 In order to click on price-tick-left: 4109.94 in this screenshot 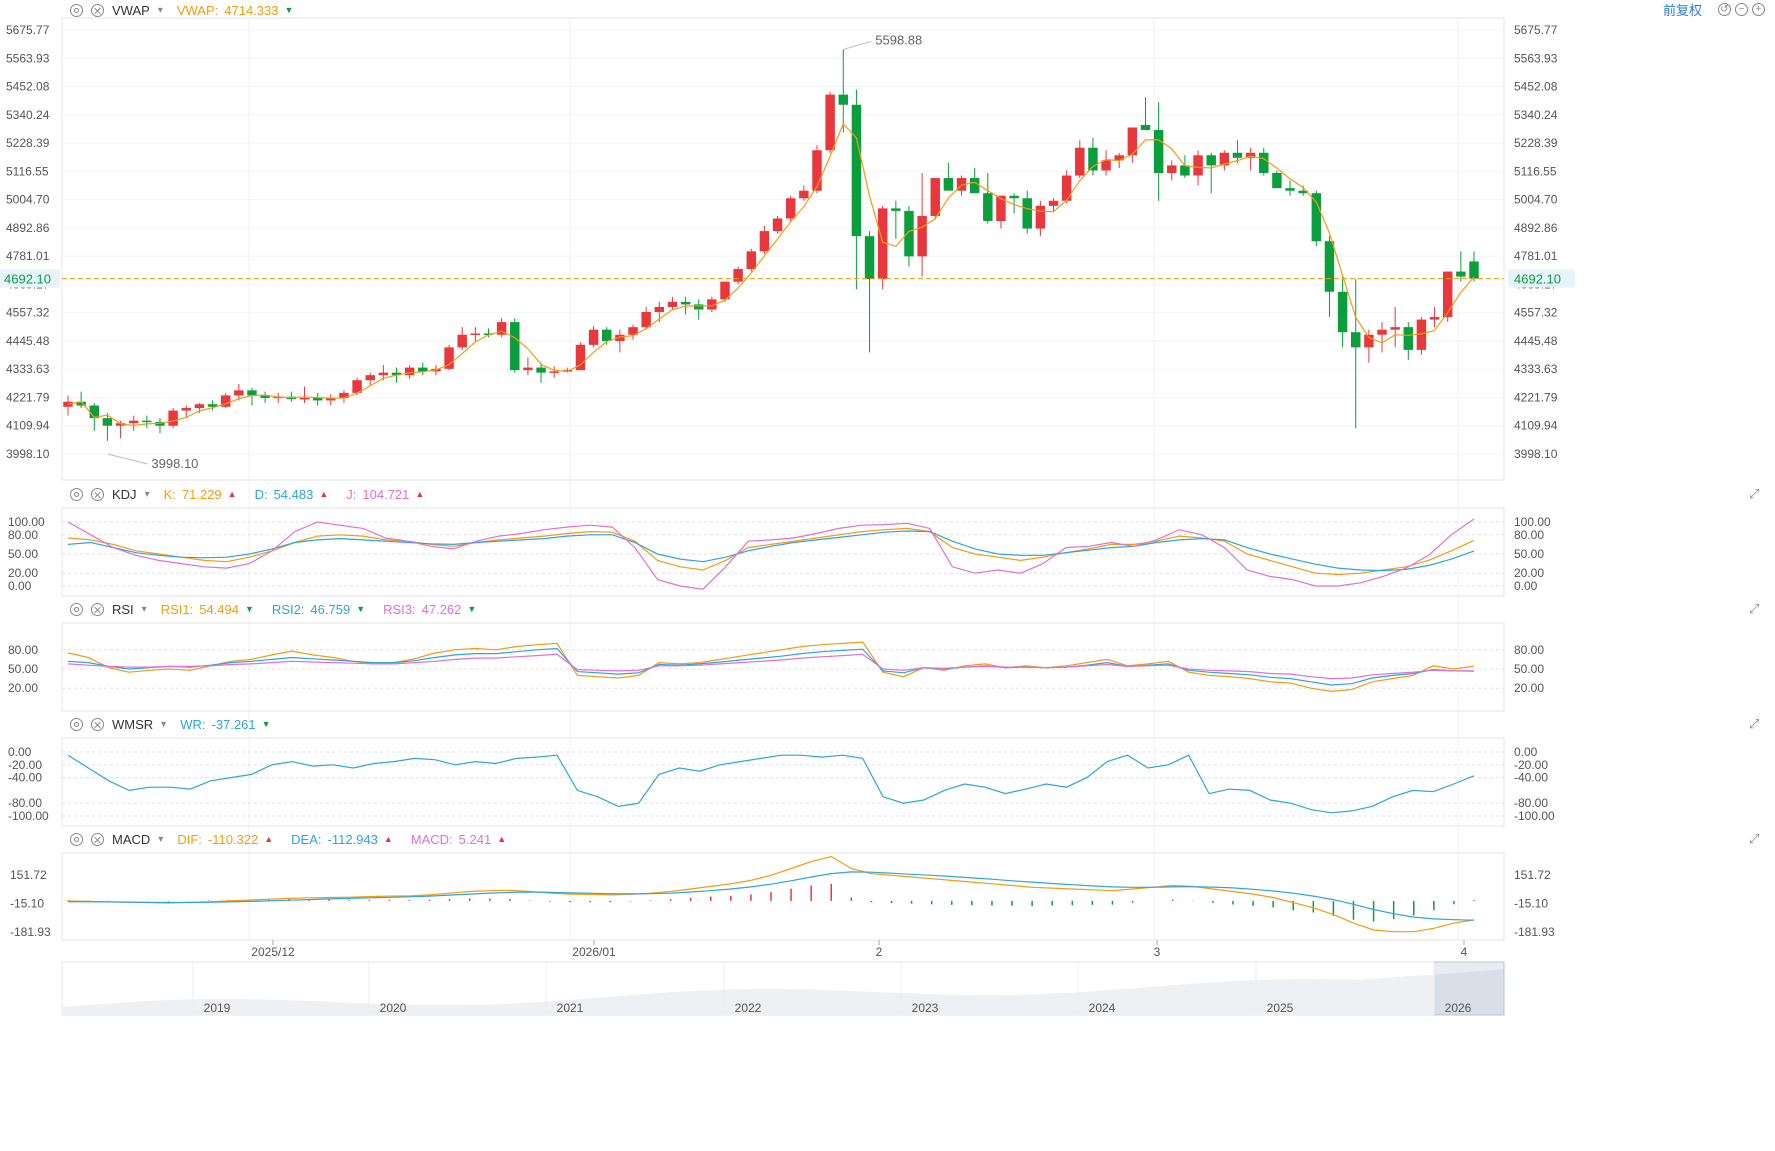, I will do `click(28, 426)`.